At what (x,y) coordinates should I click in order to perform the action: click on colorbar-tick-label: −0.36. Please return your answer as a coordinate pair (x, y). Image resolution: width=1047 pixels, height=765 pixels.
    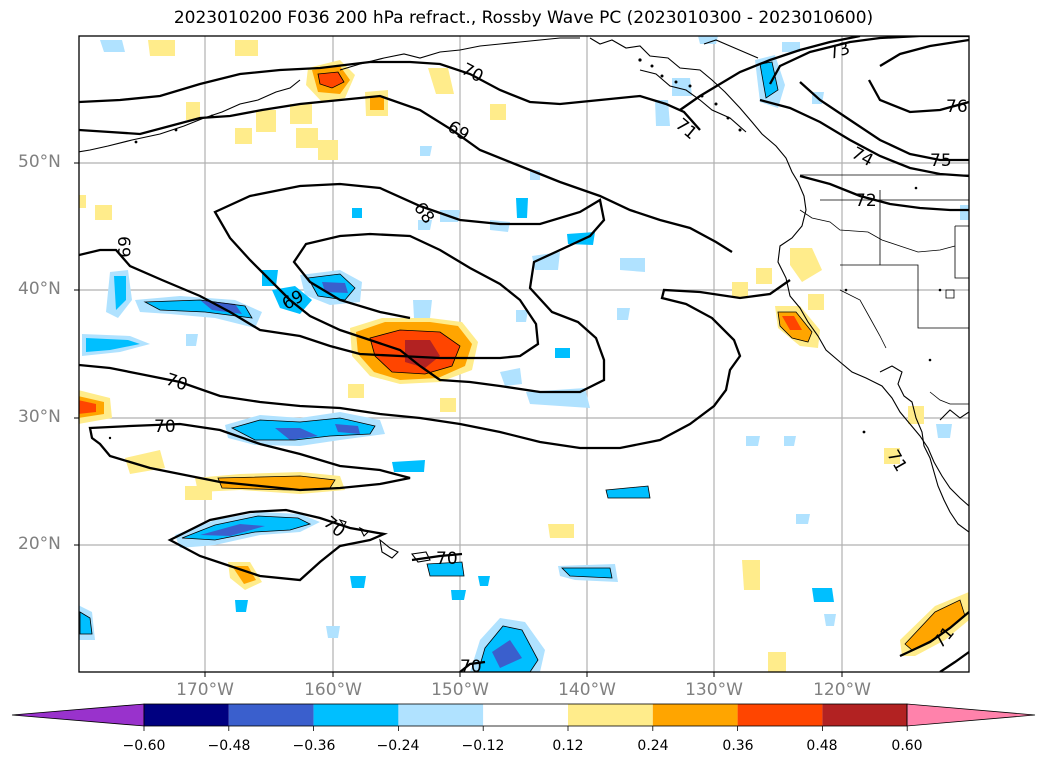
    Looking at the image, I should click on (314, 746).